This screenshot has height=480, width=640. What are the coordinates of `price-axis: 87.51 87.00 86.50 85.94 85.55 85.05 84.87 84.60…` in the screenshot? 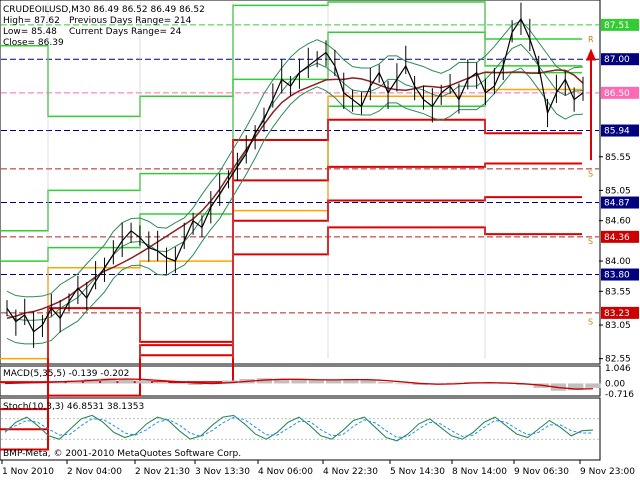 It's located at (619, 191).